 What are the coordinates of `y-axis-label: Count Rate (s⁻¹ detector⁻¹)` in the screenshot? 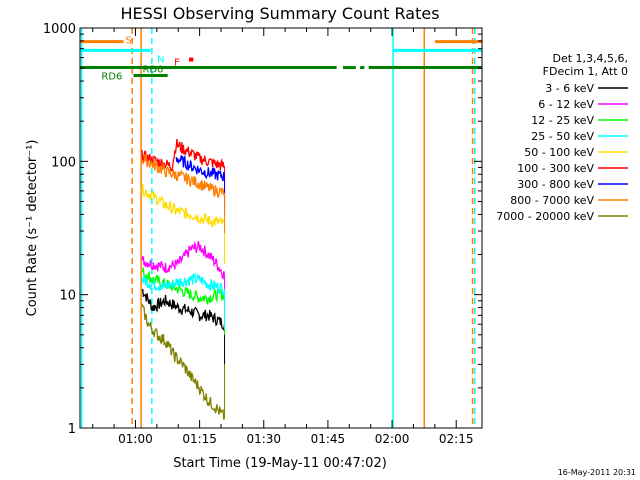 It's located at (32, 228).